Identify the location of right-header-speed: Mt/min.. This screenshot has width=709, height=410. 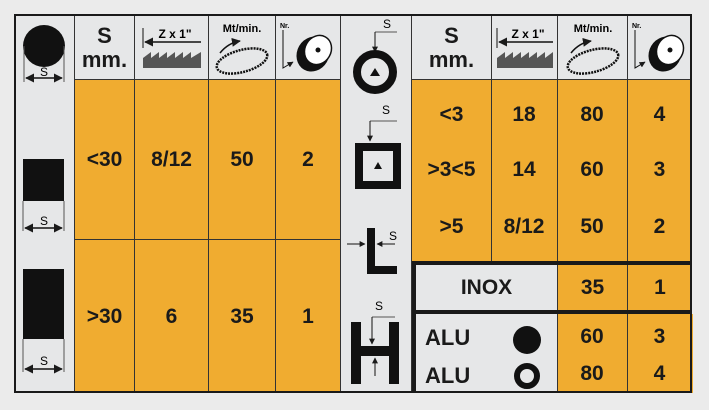
(592, 47).